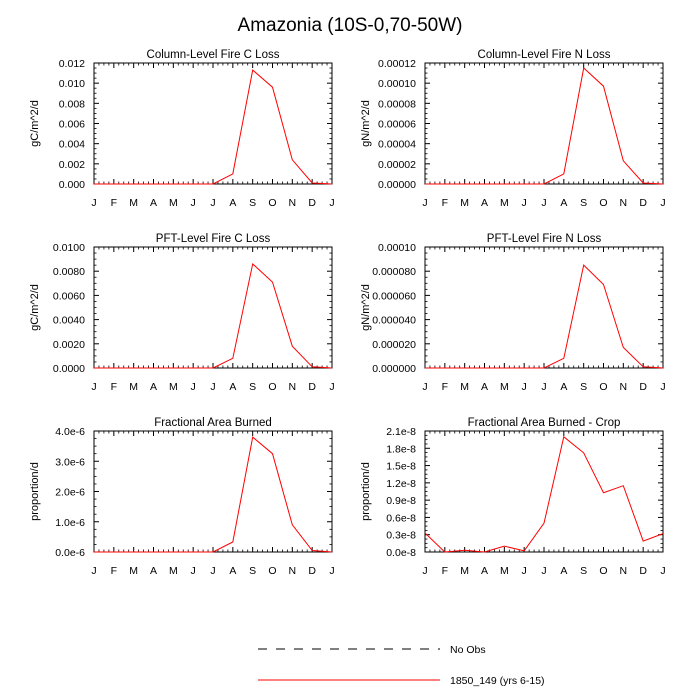  What do you see at coordinates (69, 321) in the screenshot?
I see `y-tick-label: 0.0040` at bounding box center [69, 321].